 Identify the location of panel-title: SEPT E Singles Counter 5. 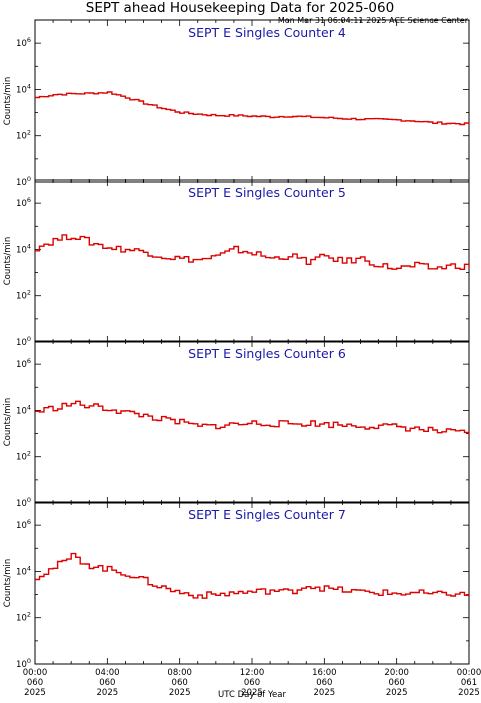
(267, 192).